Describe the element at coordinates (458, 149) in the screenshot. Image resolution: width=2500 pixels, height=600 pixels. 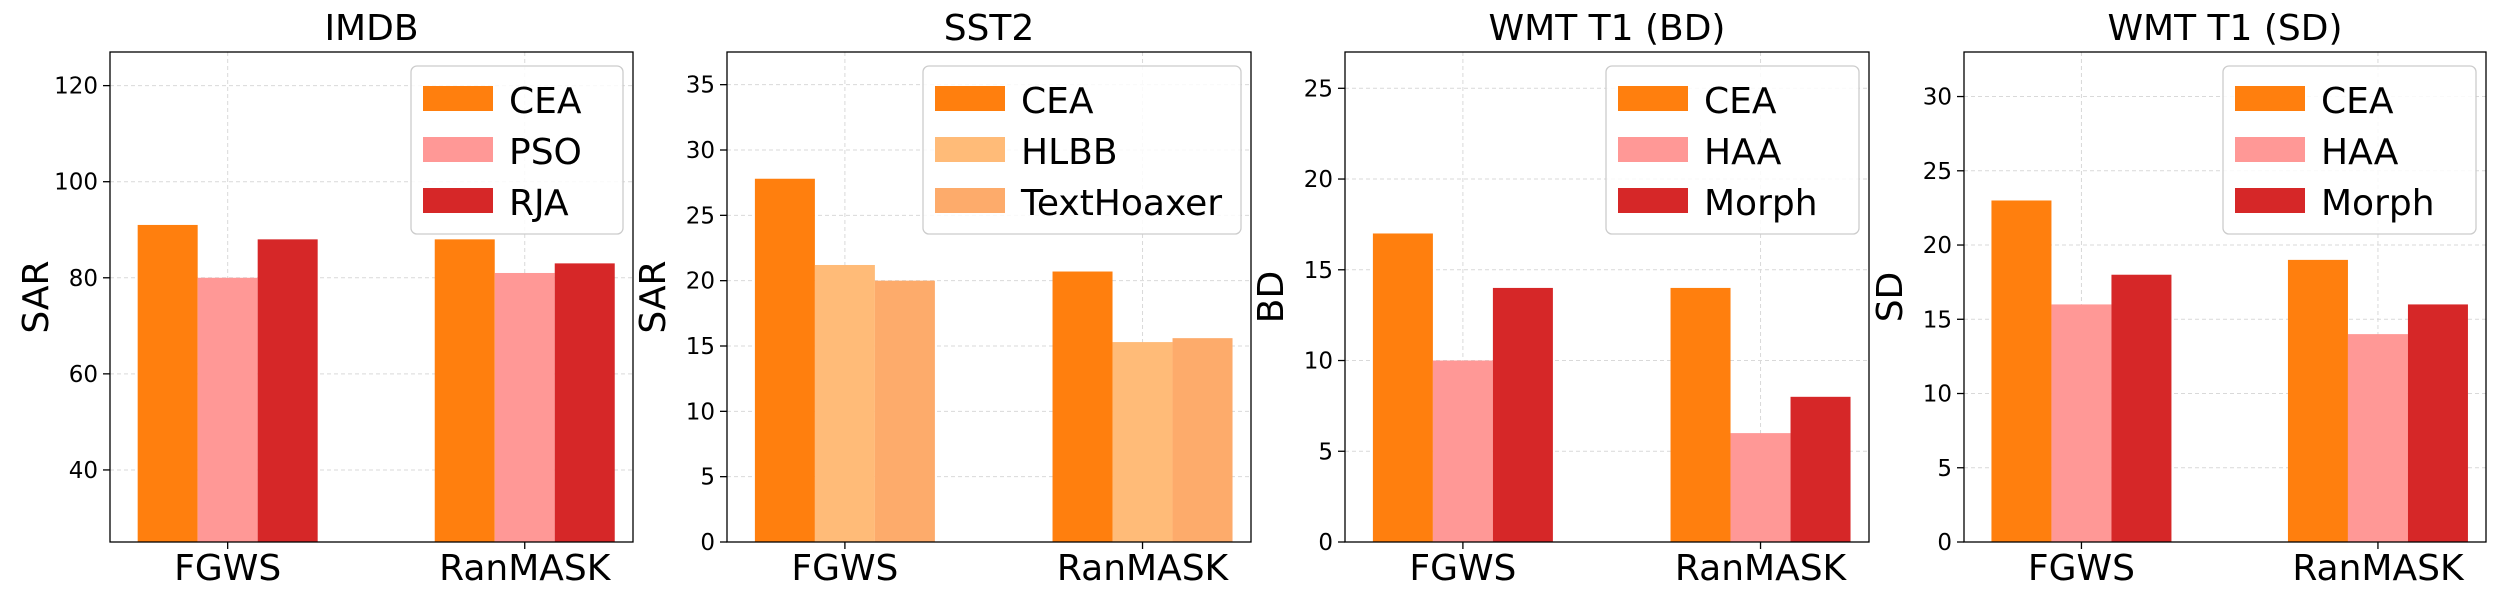
I see `legend-swatch-pso` at that location.